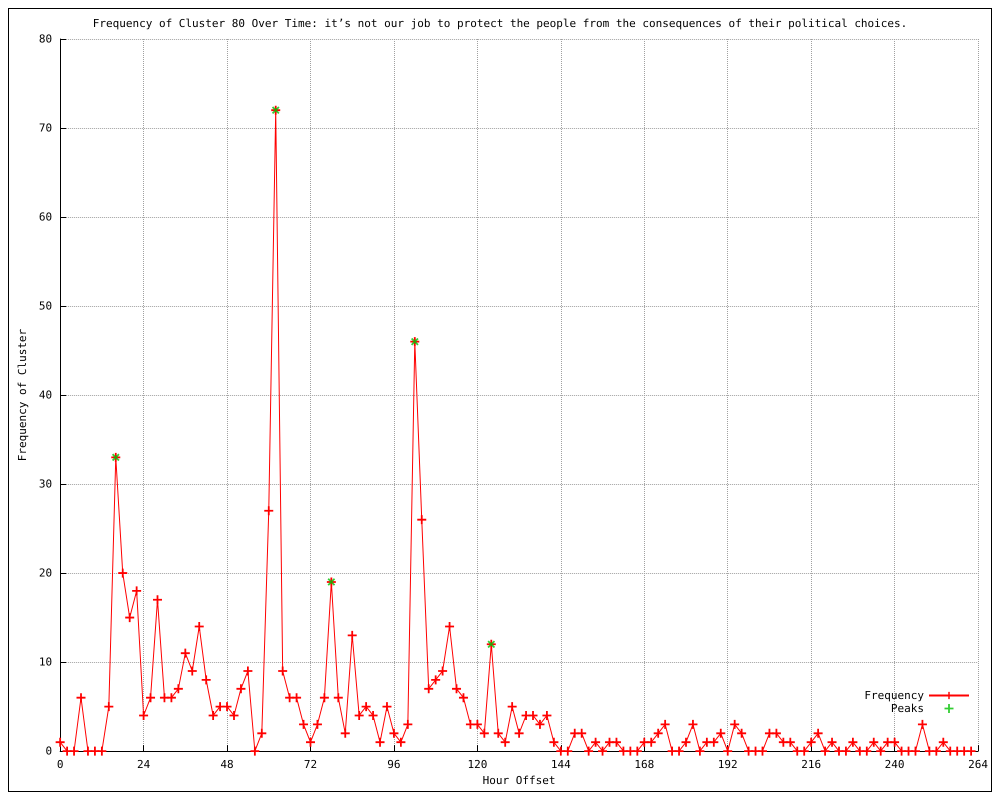 The width and height of the screenshot is (1000, 800). Describe the element at coordinates (227, 765) in the screenshot. I see `x-tick-label: 48` at that location.